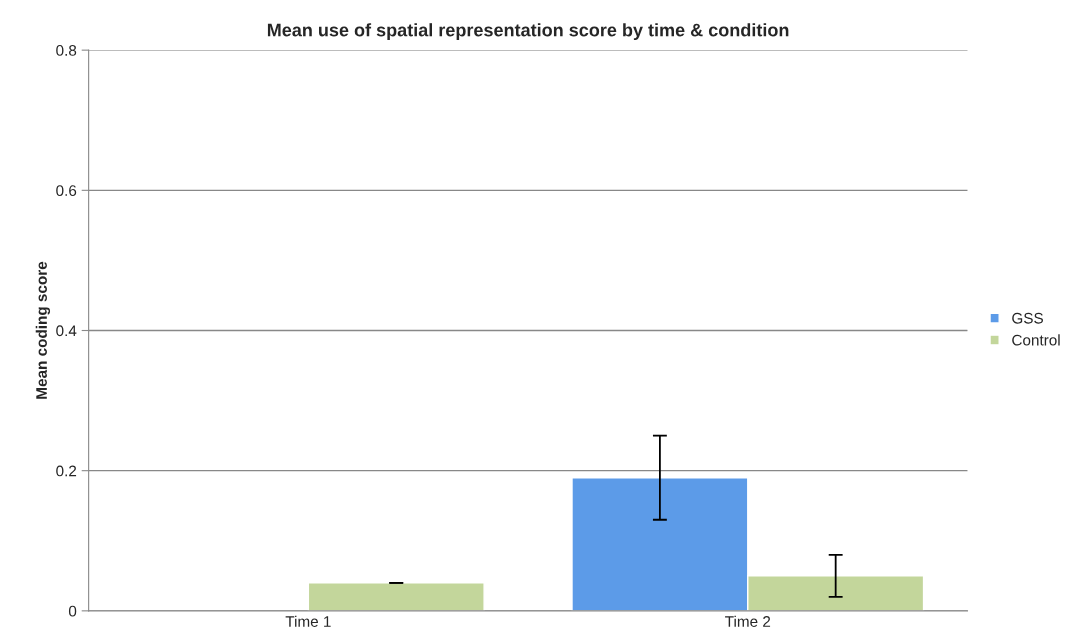 This screenshot has width=1081, height=643. Describe the element at coordinates (1027, 318) in the screenshot. I see `legend-label: GSS` at that location.